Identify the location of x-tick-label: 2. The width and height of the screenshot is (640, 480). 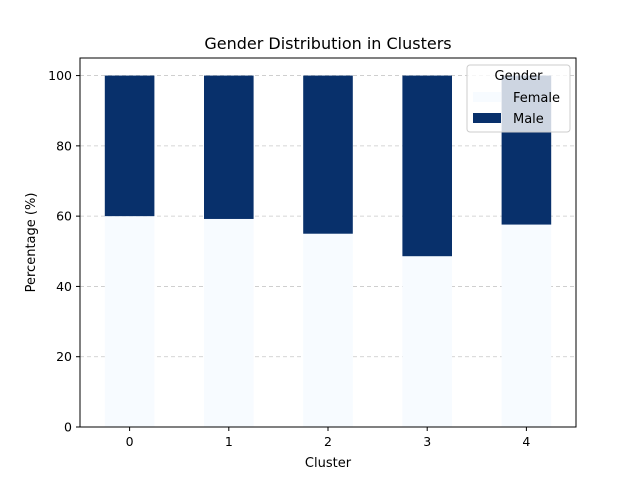
(328, 441).